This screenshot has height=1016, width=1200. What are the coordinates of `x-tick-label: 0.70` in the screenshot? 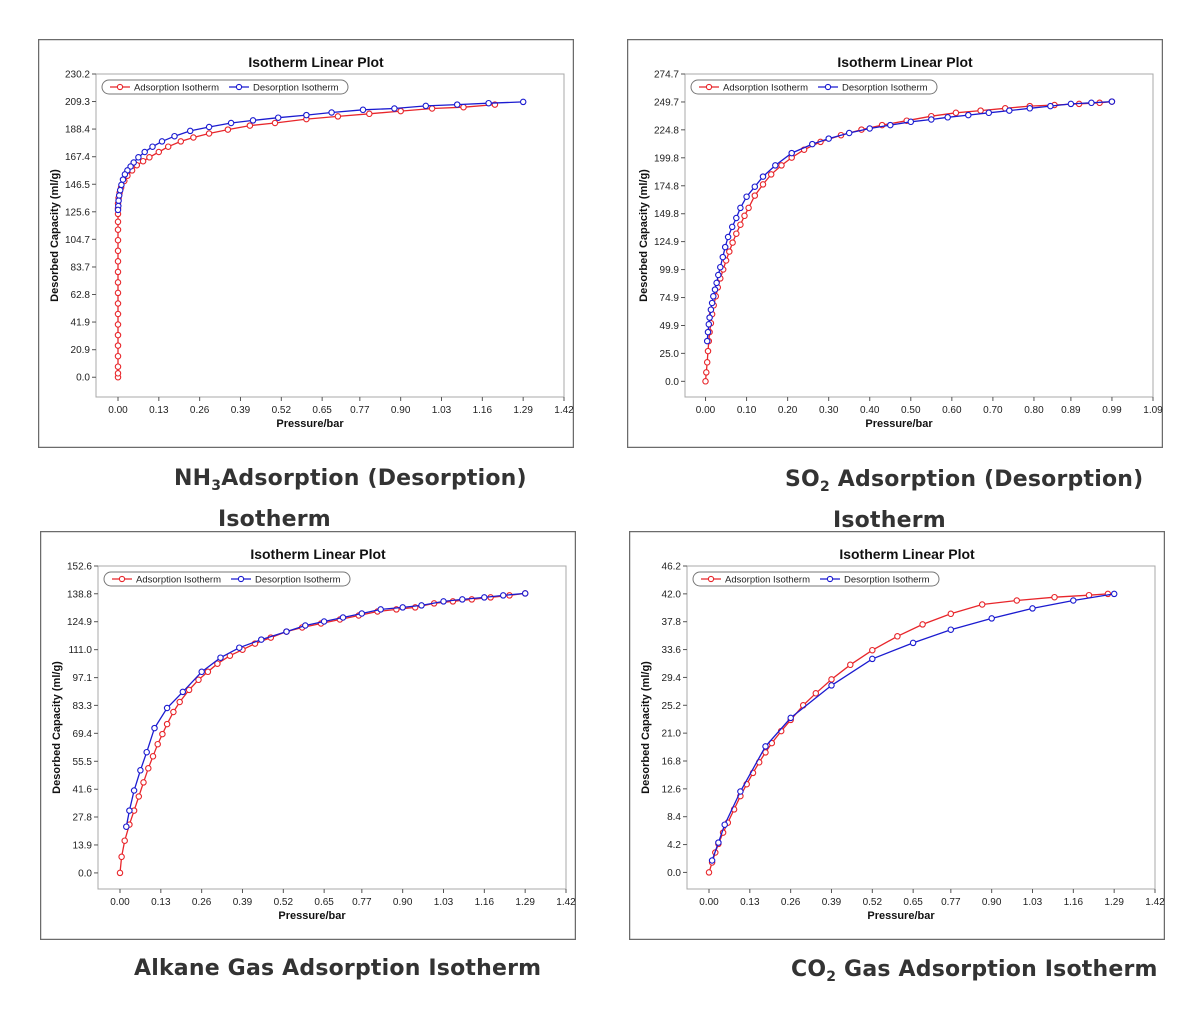 It's located at (993, 410).